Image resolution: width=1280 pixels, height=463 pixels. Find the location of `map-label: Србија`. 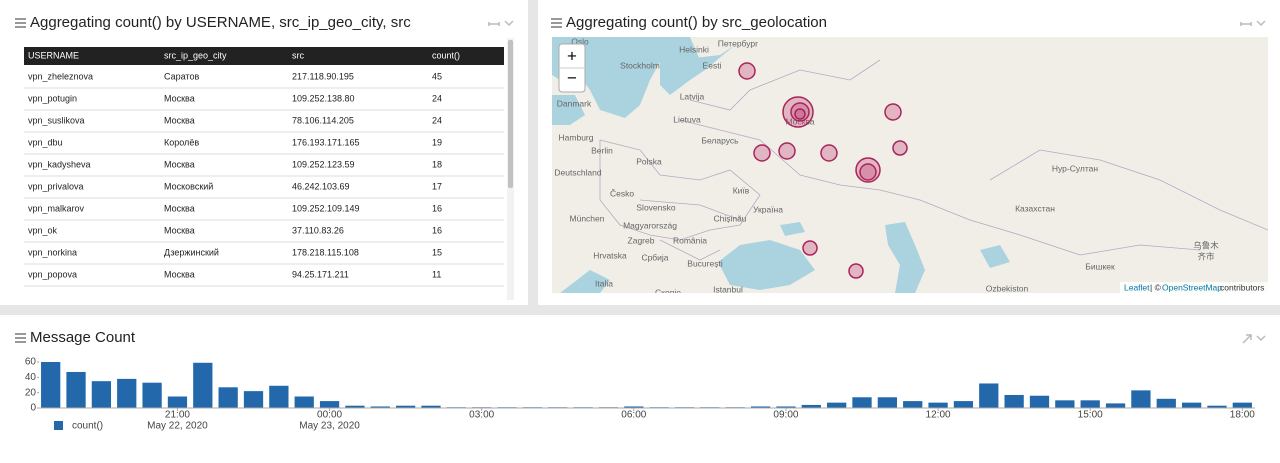

map-label: Србија is located at coordinates (654, 257).